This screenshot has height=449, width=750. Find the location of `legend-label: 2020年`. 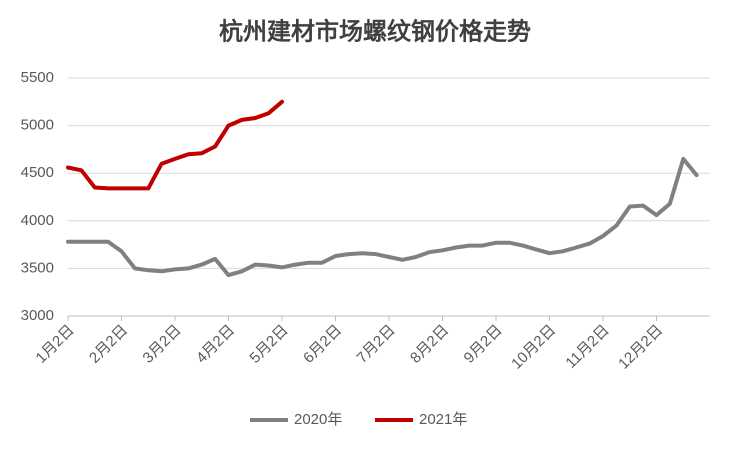

legend-label: 2020年 is located at coordinates (318, 419).